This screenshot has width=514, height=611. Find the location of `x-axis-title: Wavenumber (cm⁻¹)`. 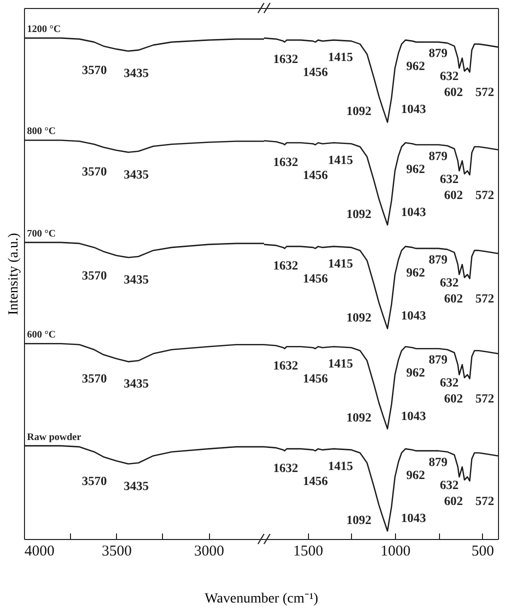

x-axis-title: Wavenumber (cm⁻¹) is located at coordinates (261, 599).